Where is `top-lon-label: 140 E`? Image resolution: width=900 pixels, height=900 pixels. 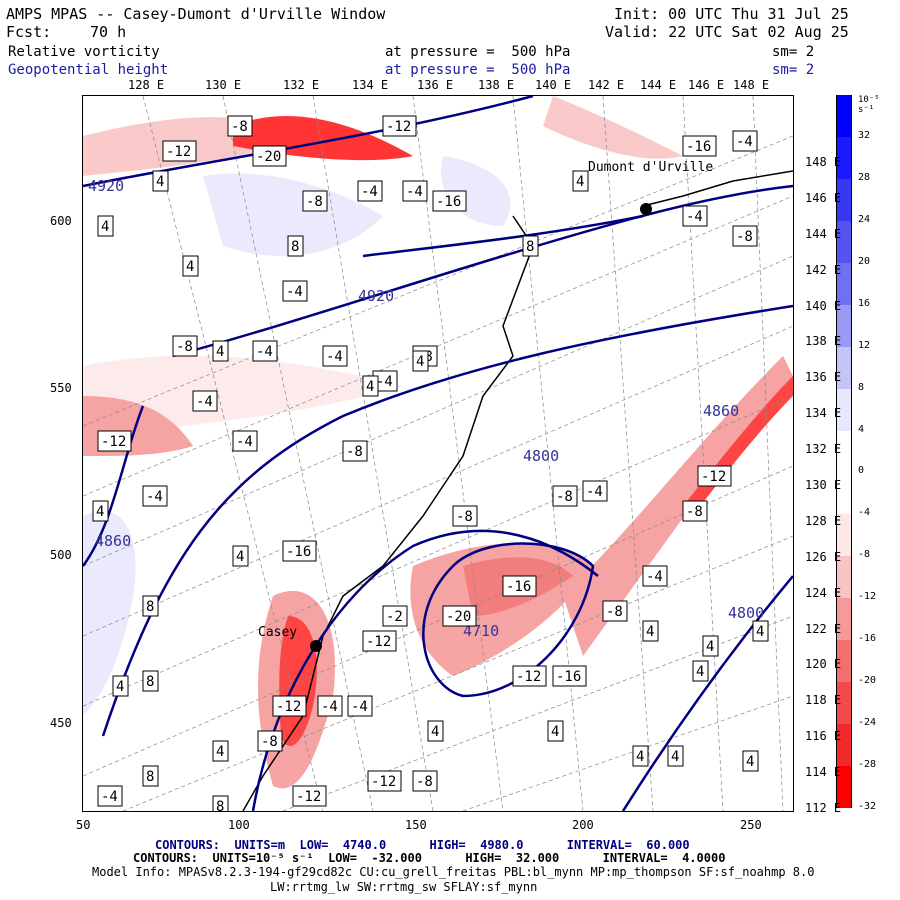 top-lon-label: 140 E is located at coordinates (553, 85).